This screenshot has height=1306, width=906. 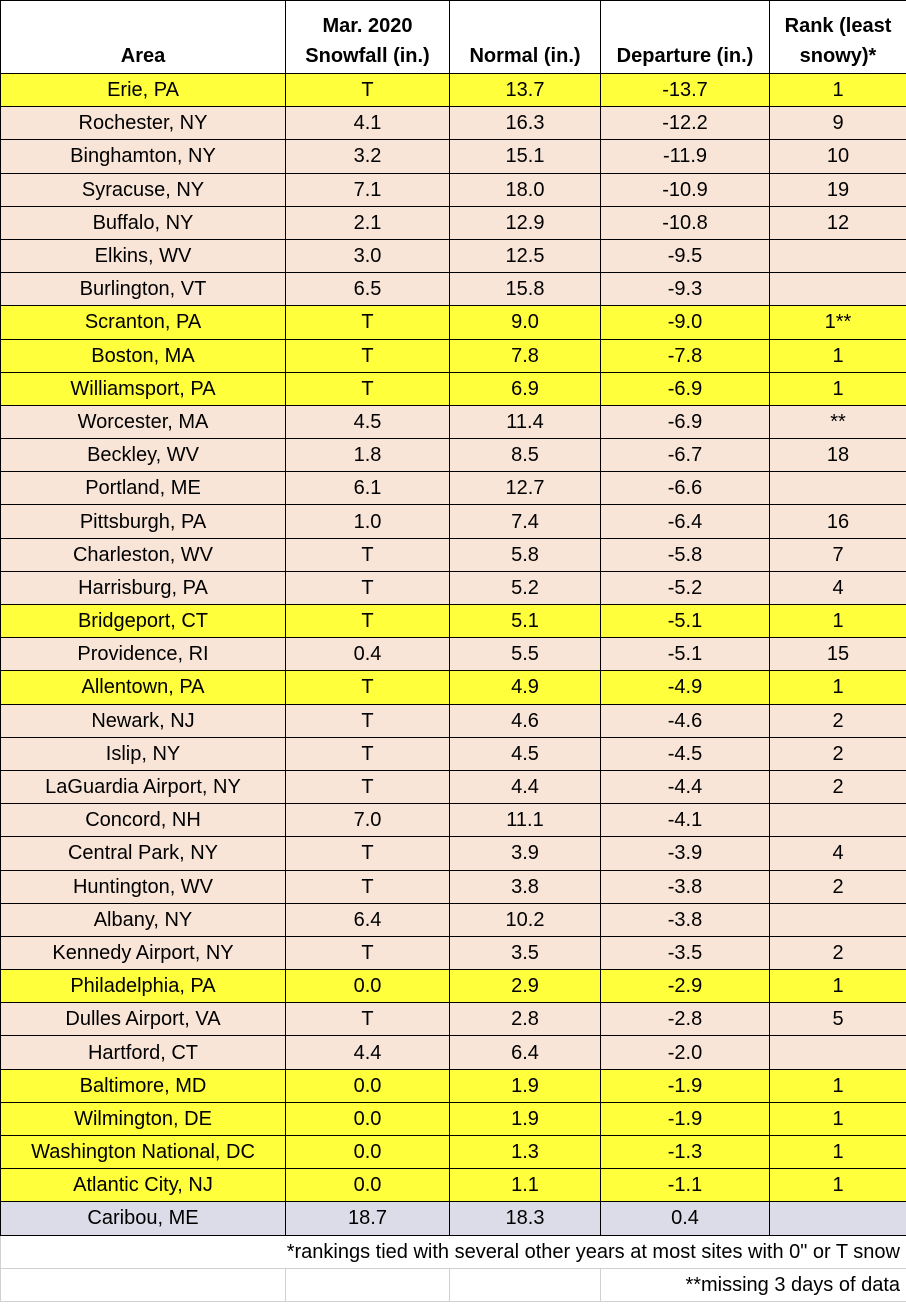 What do you see at coordinates (143, 123) in the screenshot?
I see `cell-area: Rochester, NY` at bounding box center [143, 123].